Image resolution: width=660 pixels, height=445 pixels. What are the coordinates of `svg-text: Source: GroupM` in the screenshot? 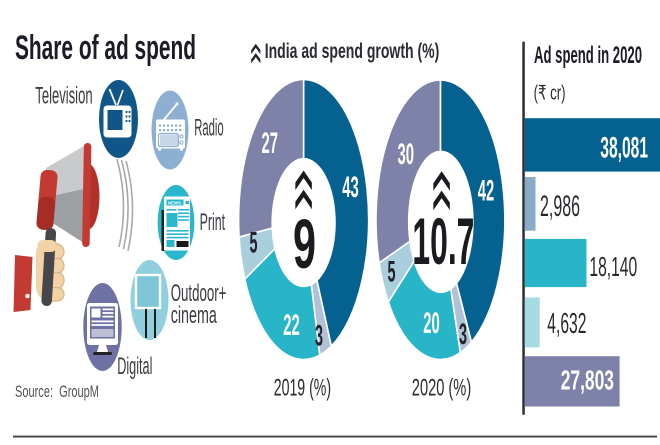 It's located at (57, 391).